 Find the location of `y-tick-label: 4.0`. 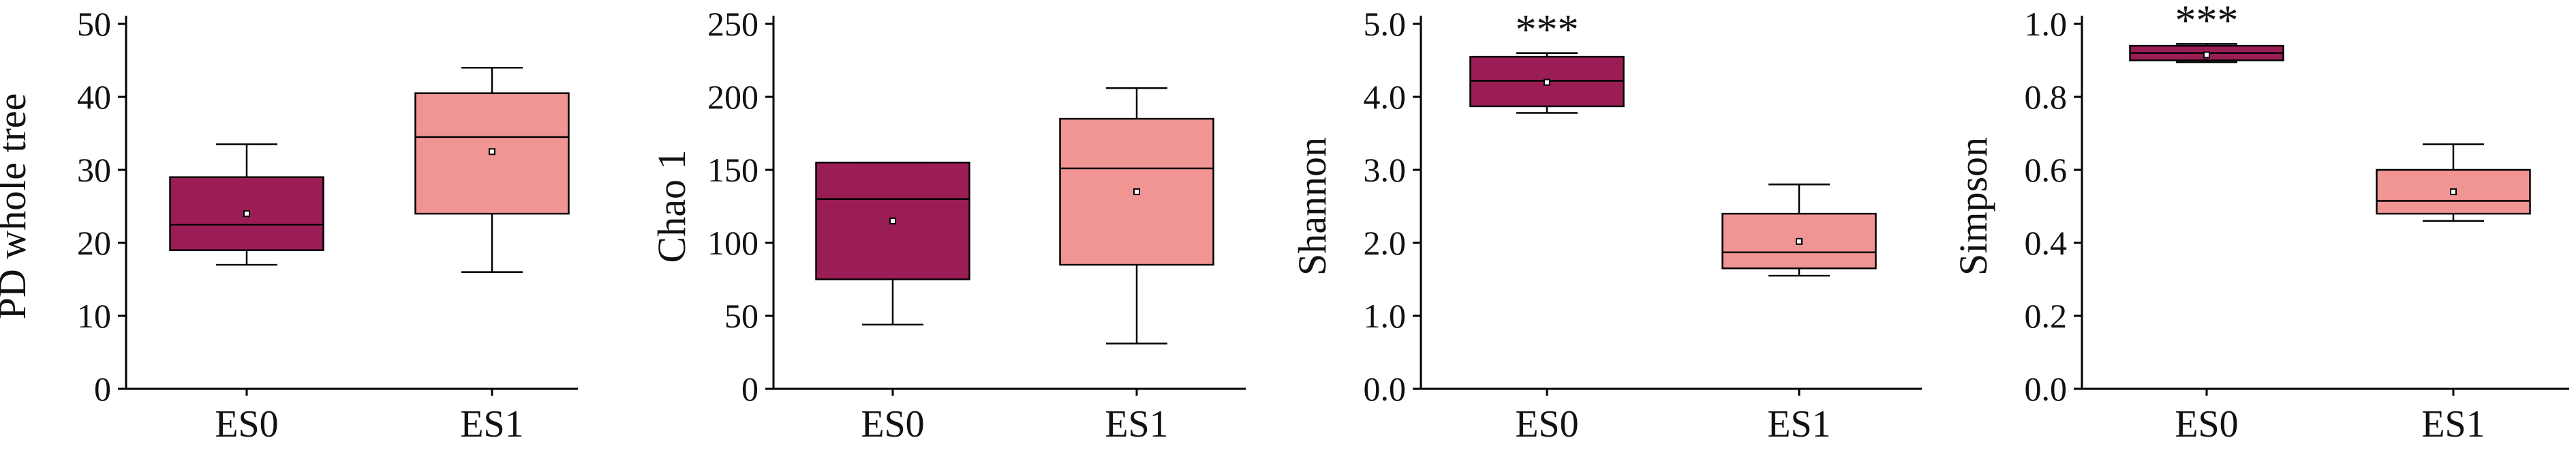

y-tick-label: 4.0 is located at coordinates (1385, 97).